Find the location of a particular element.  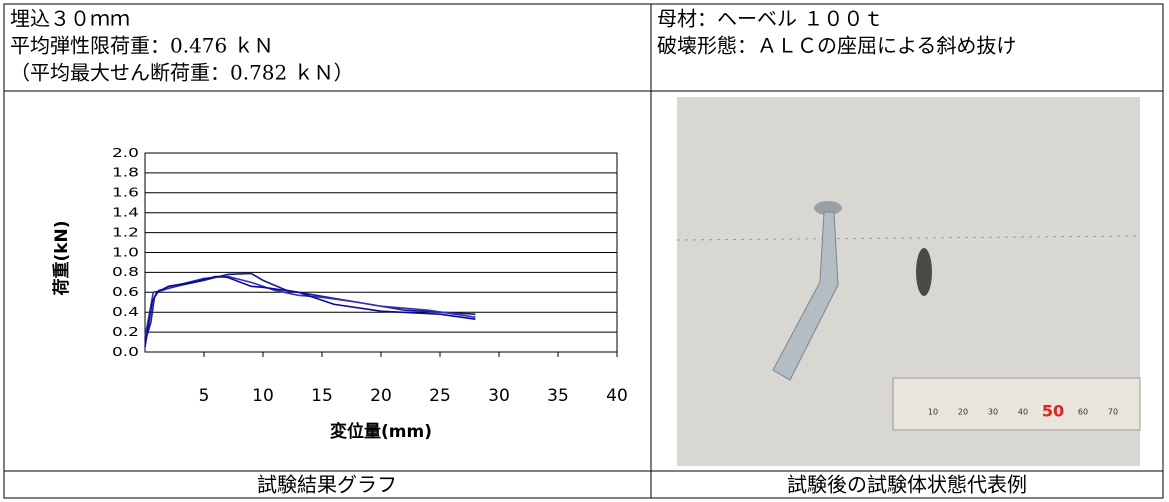

screw-head is located at coordinates (828, 208).